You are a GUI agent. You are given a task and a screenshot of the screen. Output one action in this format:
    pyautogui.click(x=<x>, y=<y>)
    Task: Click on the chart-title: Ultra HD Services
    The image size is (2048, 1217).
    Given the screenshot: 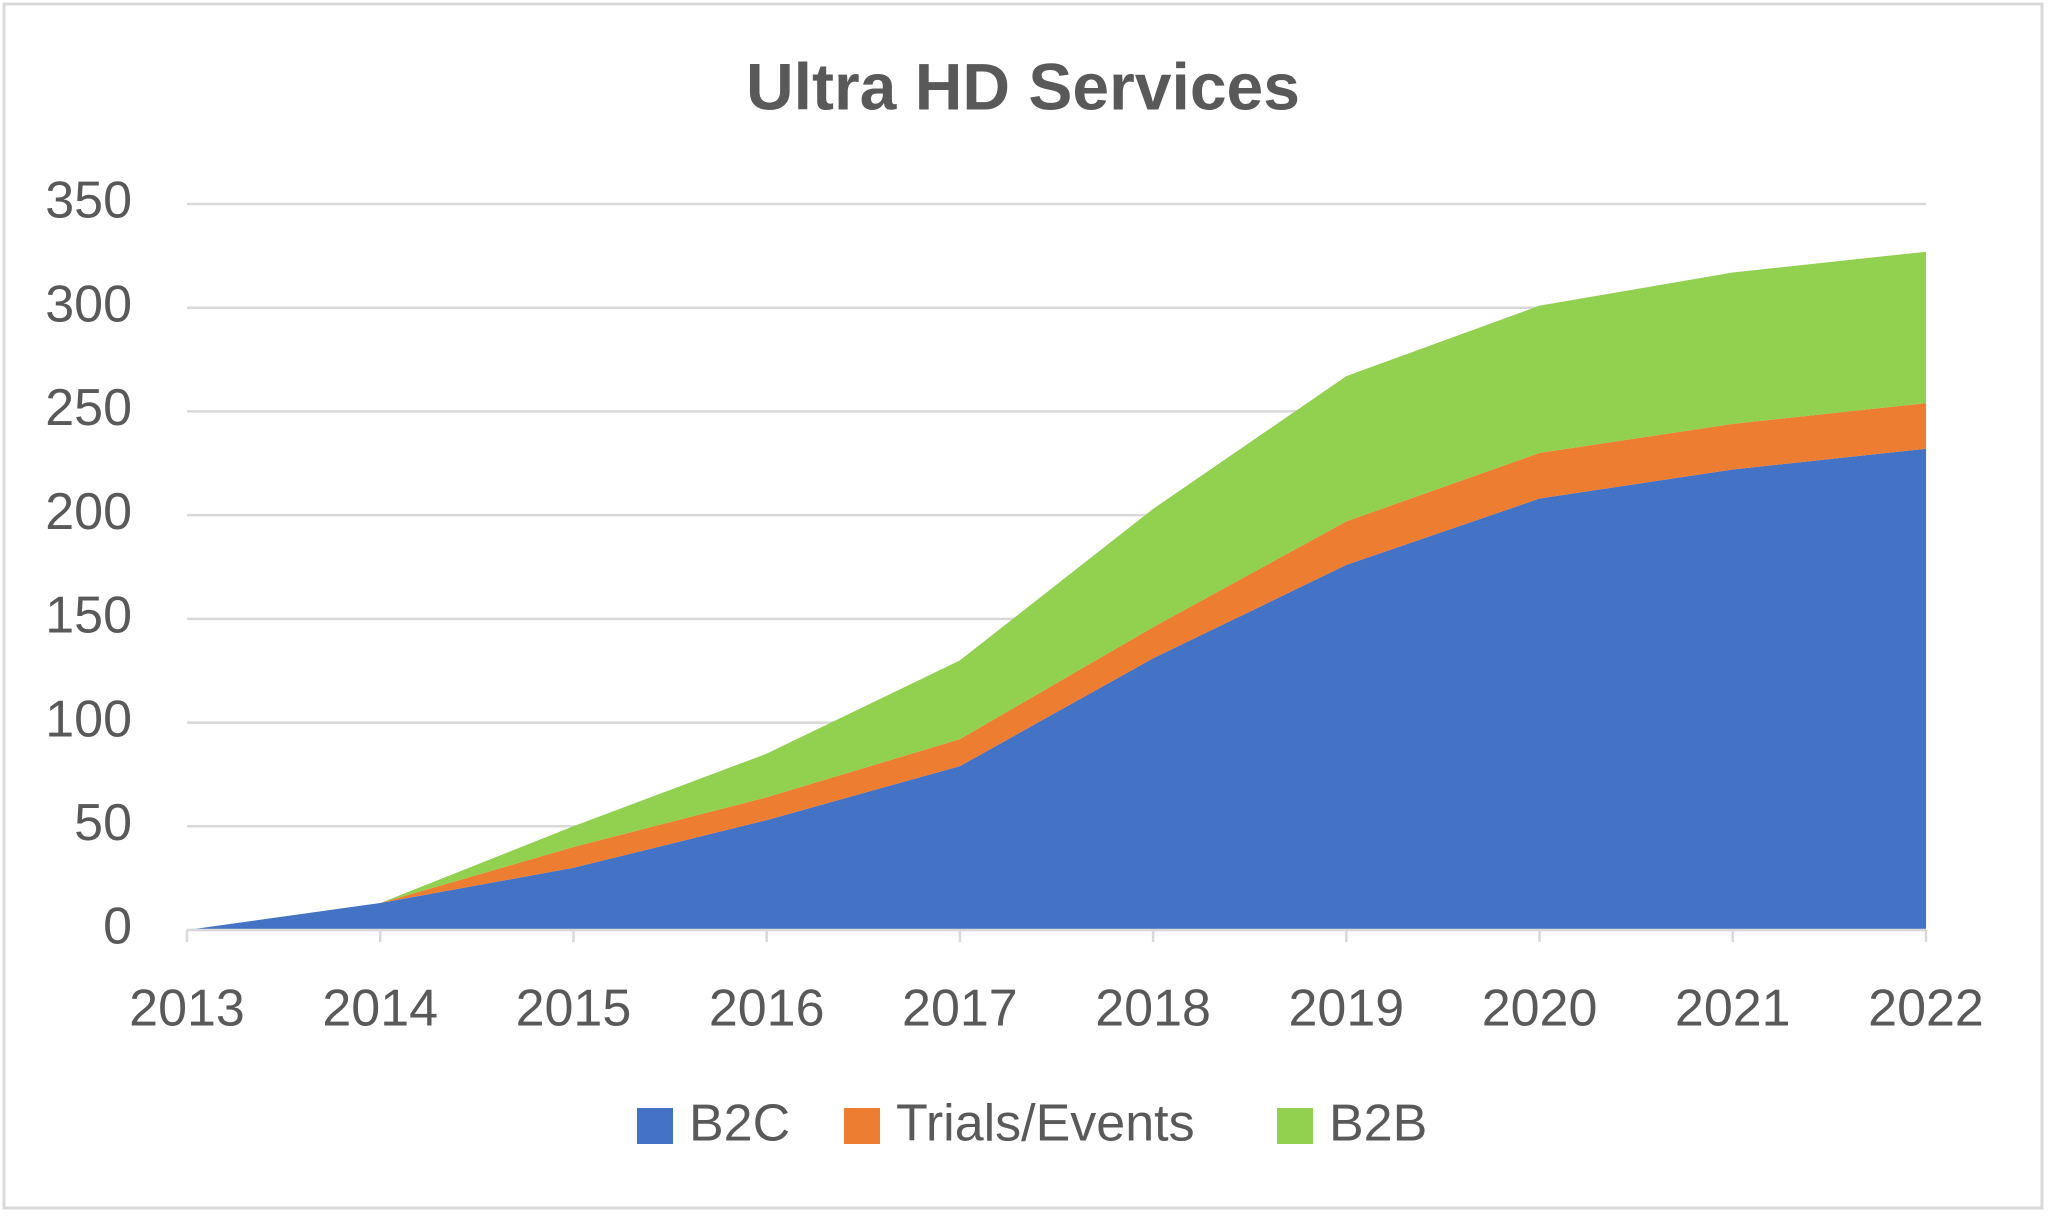 What is the action you would take?
    pyautogui.click(x=1023, y=86)
    